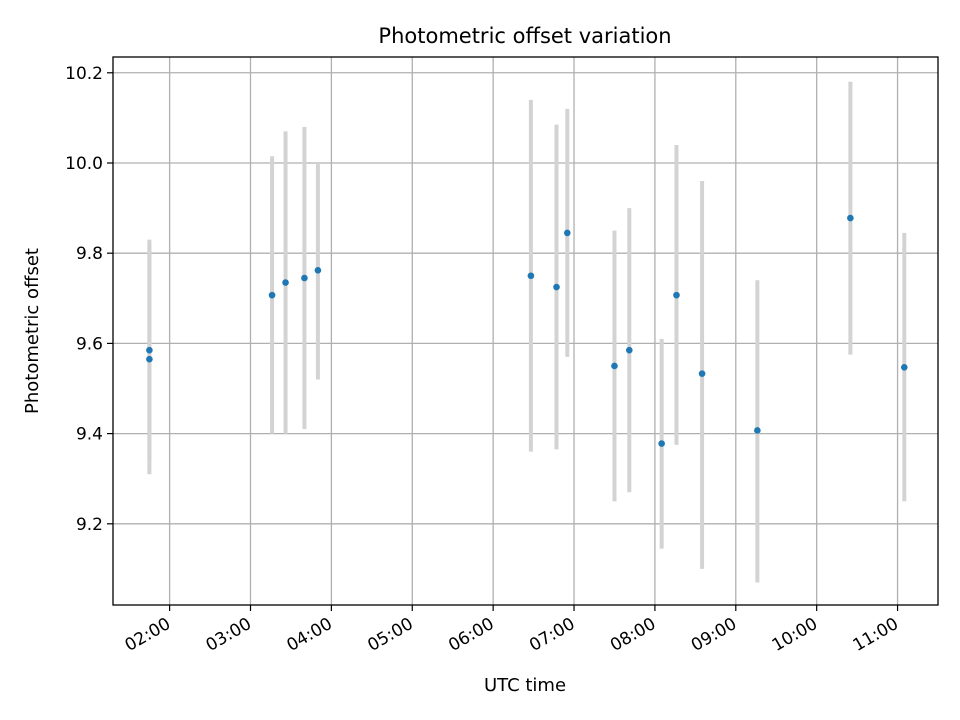 Image resolution: width=960 pixels, height=720 pixels. I want to click on x-tick-label: 02:00, so click(148, 635).